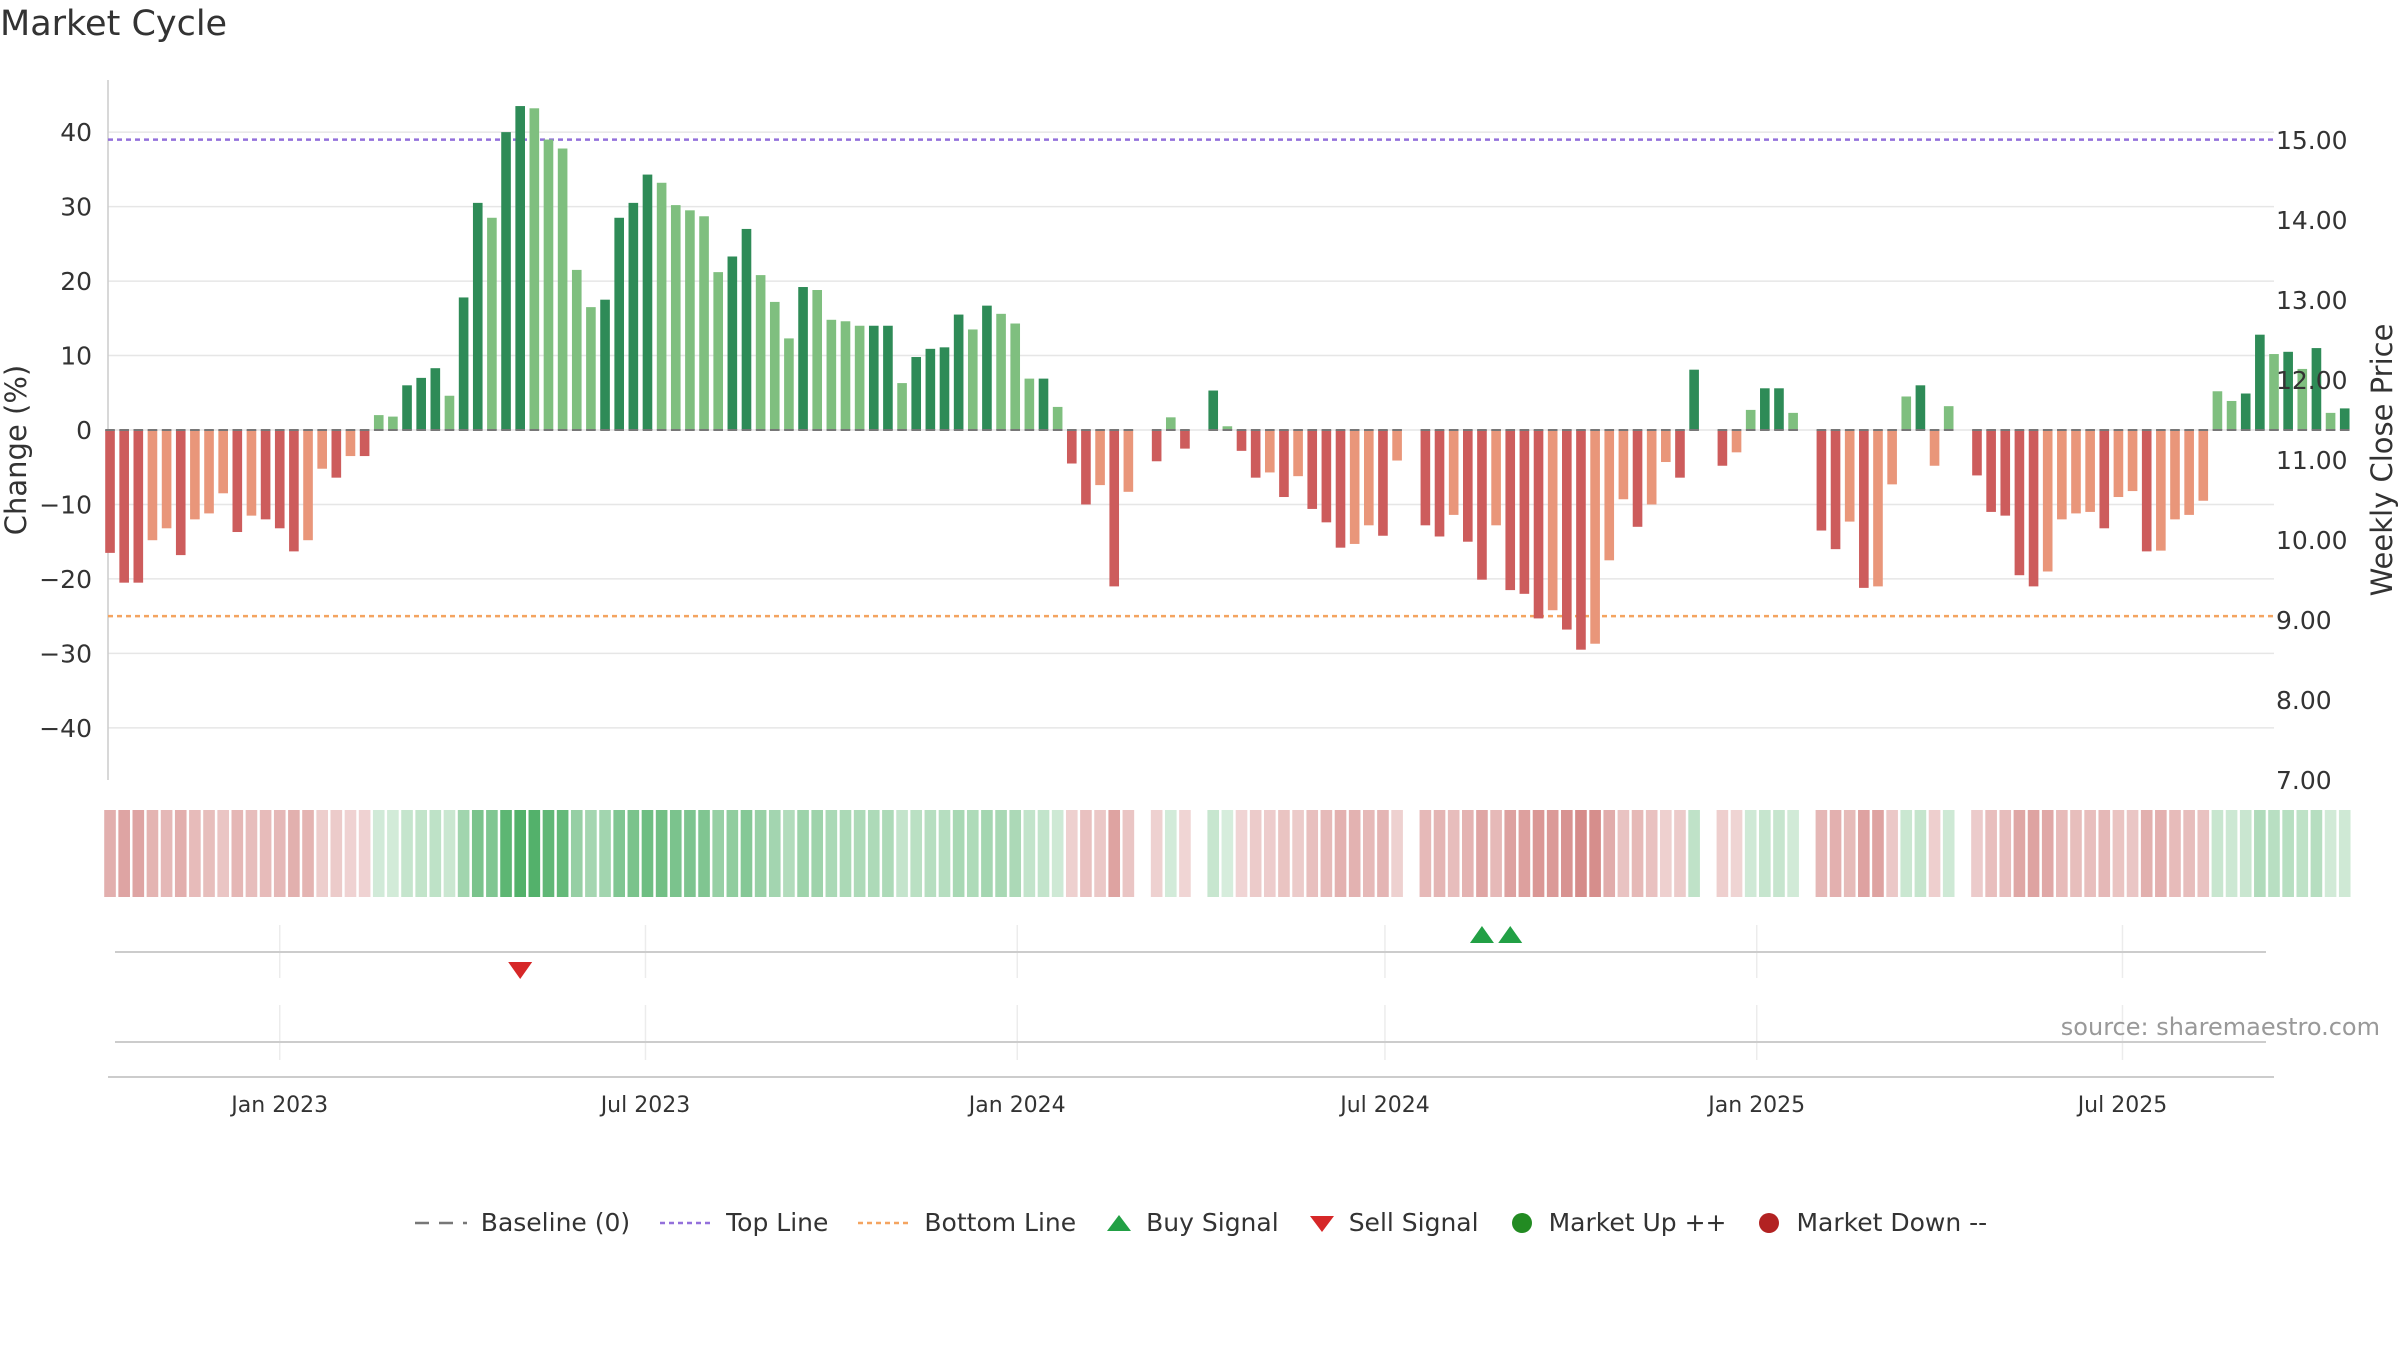 The width and height of the screenshot is (2400, 1350). I want to click on y-tick-label: −30, so click(65, 653).